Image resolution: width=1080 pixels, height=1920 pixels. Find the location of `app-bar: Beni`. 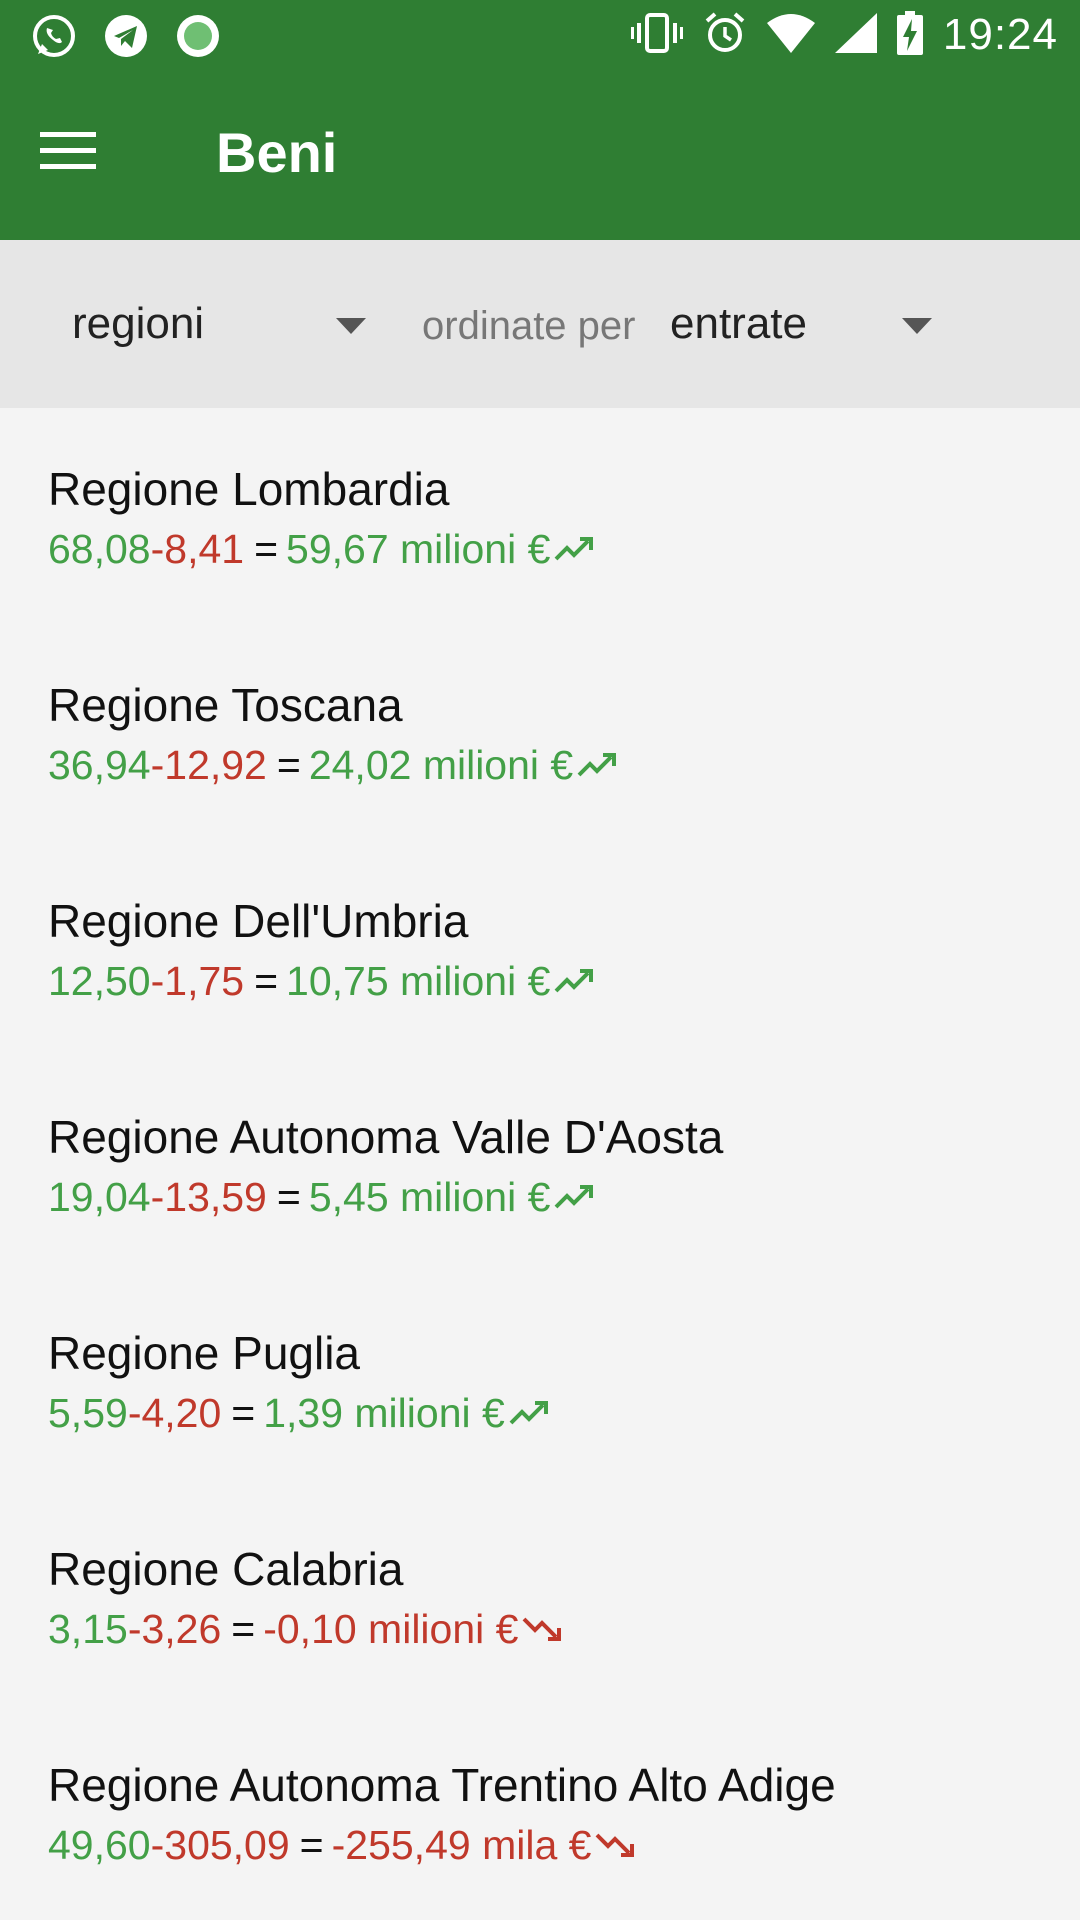

app-bar: Beni is located at coordinates (540, 156).